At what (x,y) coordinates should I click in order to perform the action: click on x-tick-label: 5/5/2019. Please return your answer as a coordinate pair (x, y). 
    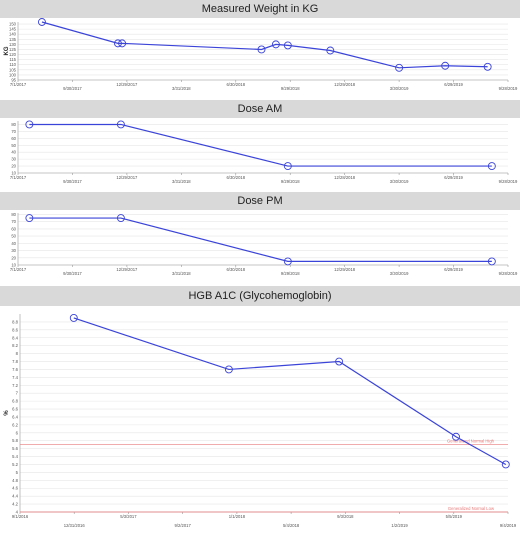
    Looking at the image, I should click on (454, 516).